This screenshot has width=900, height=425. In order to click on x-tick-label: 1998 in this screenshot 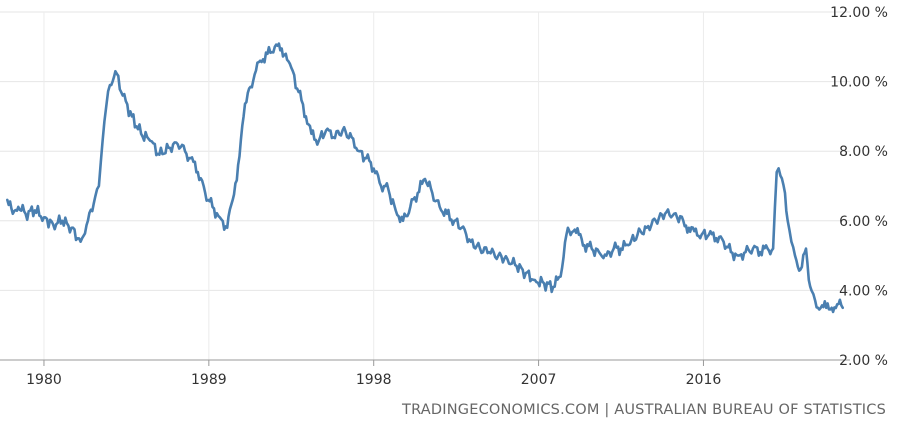, I will do `click(374, 380)`.